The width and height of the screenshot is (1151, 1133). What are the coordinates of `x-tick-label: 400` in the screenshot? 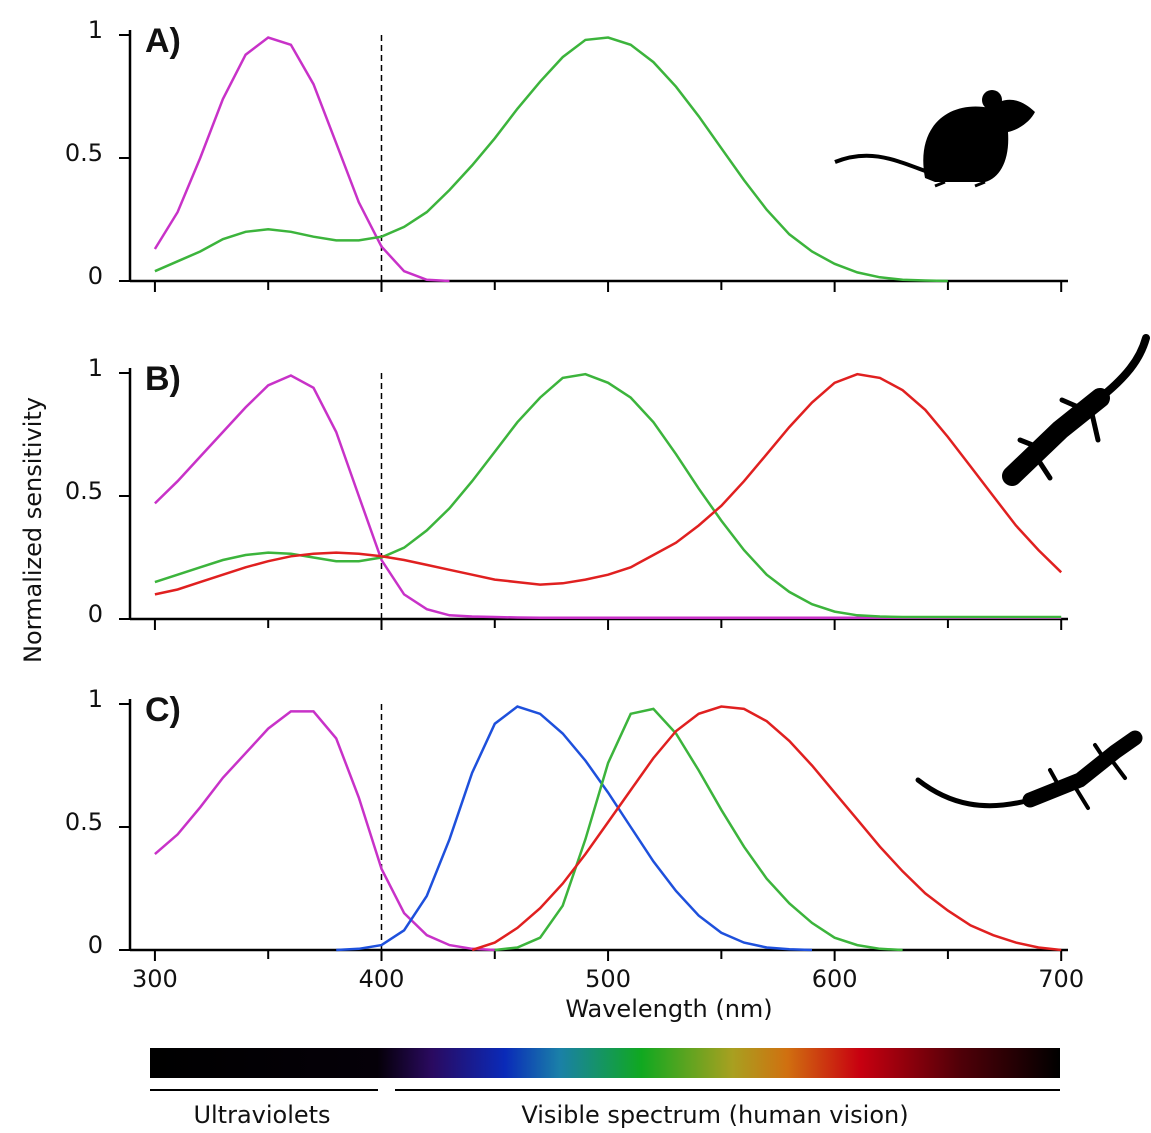 It's located at (382, 979).